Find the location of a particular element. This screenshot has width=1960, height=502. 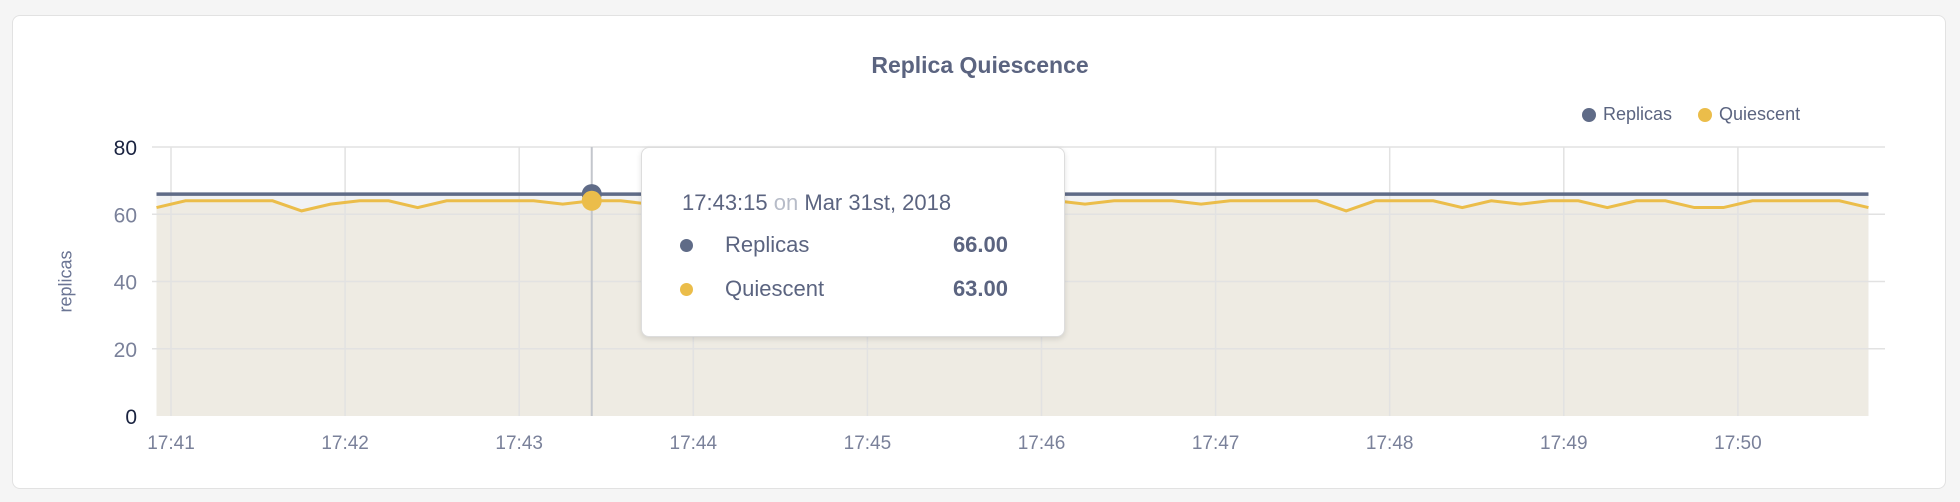

legend-label-quiescent: Quiescent is located at coordinates (1760, 114).